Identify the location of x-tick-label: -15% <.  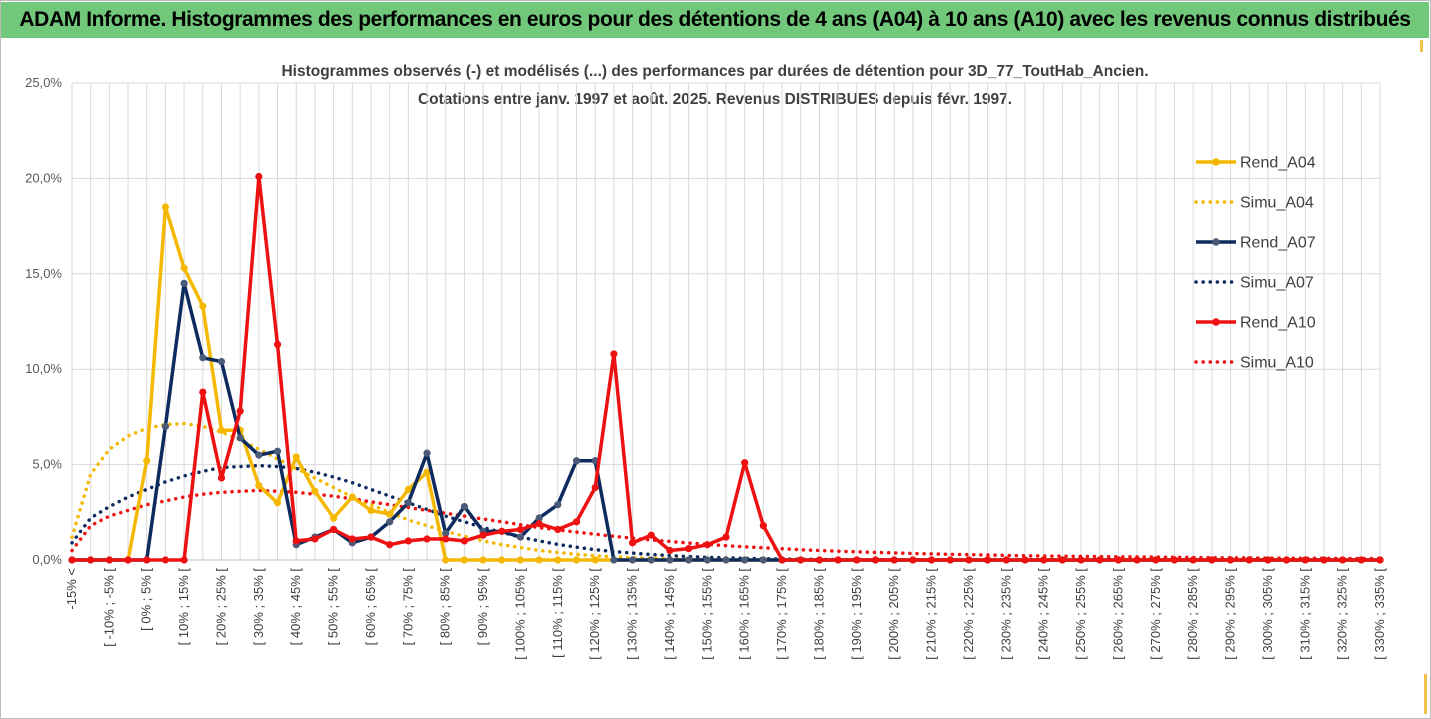
(71, 589).